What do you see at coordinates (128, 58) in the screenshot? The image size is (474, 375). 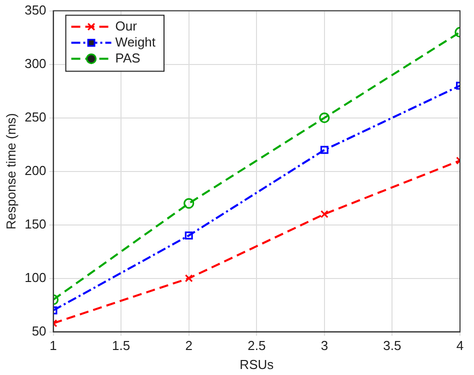 I see `legend-label: PAS` at bounding box center [128, 58].